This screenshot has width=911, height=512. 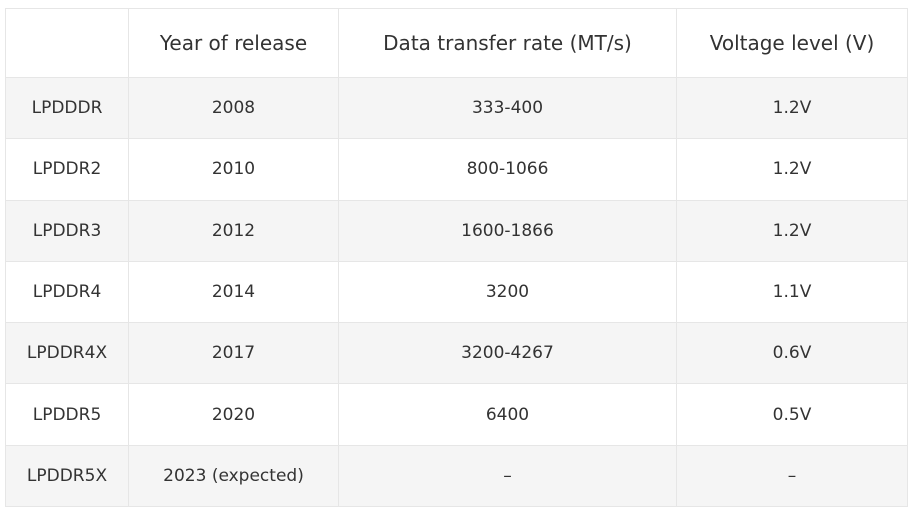 I want to click on header-cell-year-of-release: Year of release, so click(x=233, y=43).